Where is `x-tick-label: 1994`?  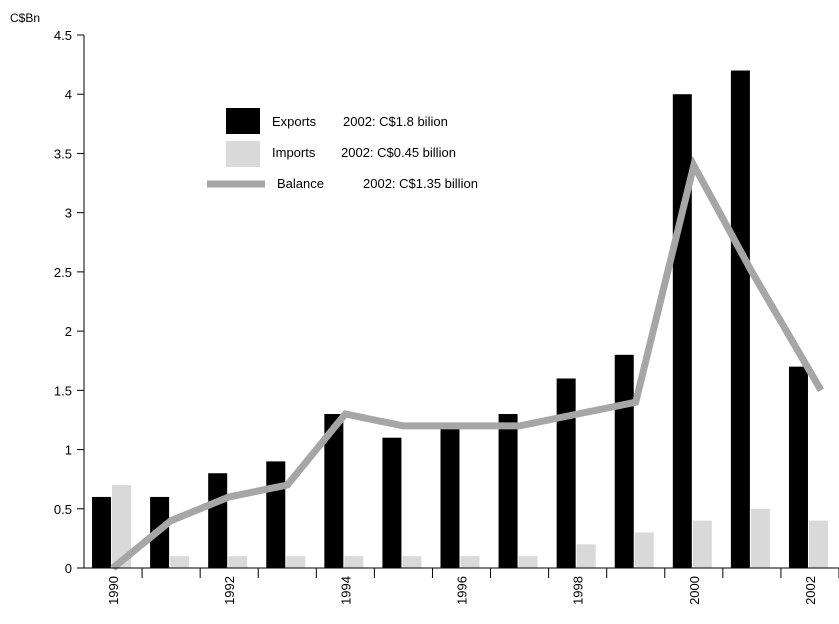 x-tick-label: 1994 is located at coordinates (345, 590).